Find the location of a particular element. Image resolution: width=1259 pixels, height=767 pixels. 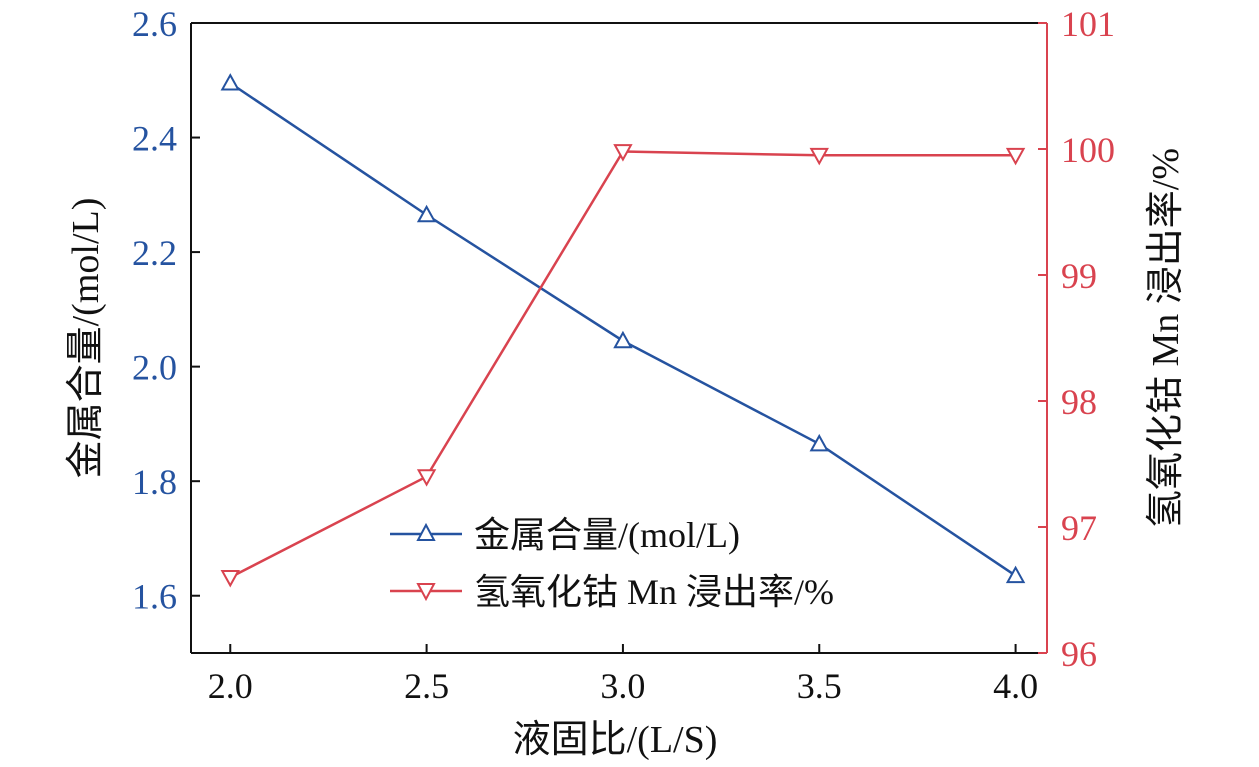

y-right-tick-label: 98 is located at coordinates (1079, 402).